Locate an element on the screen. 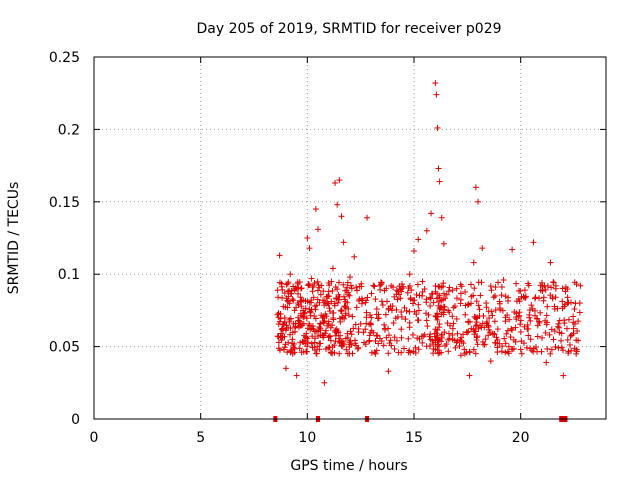 The height and width of the screenshot is (485, 640). x-tick-label: 10 is located at coordinates (307, 438).